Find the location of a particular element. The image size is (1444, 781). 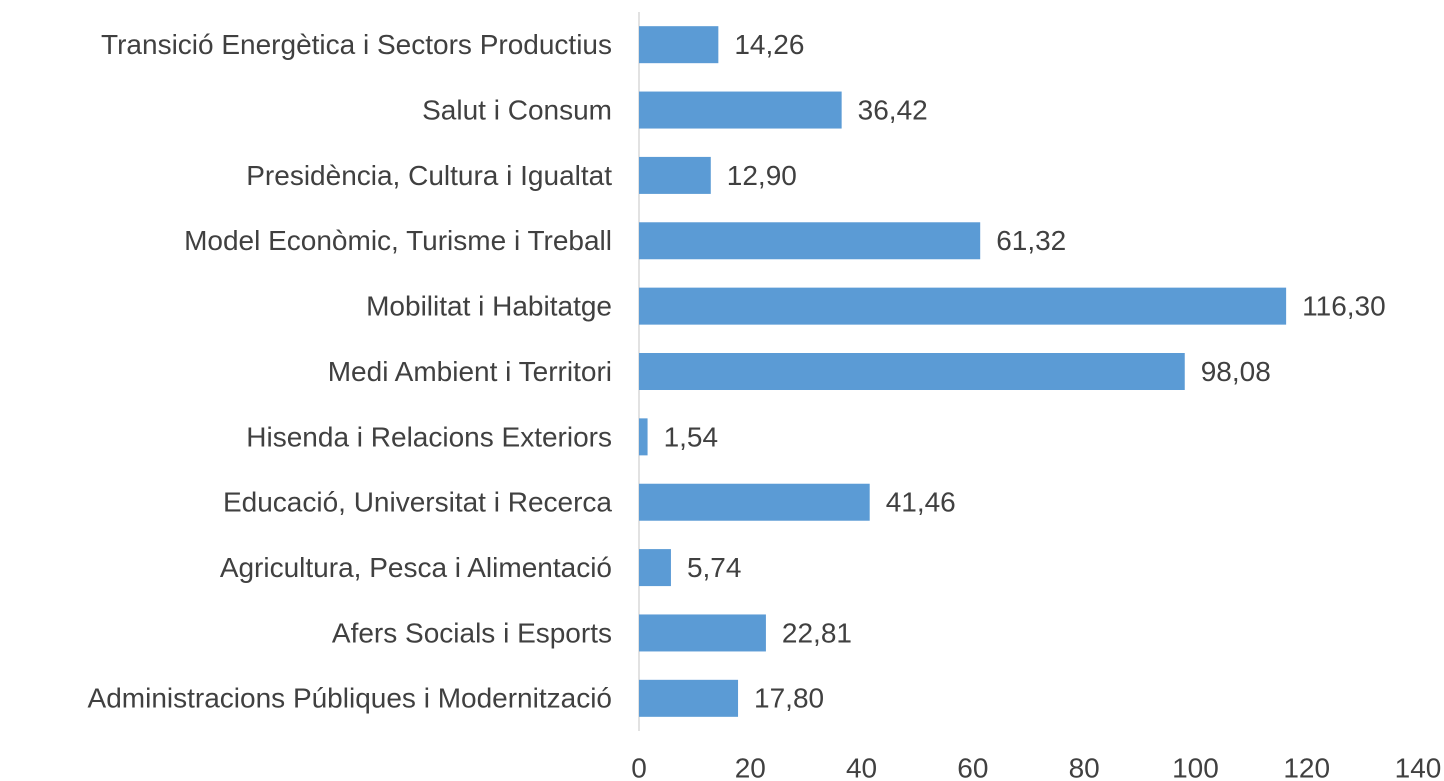

data-label: 116,30 is located at coordinates (1344, 306).